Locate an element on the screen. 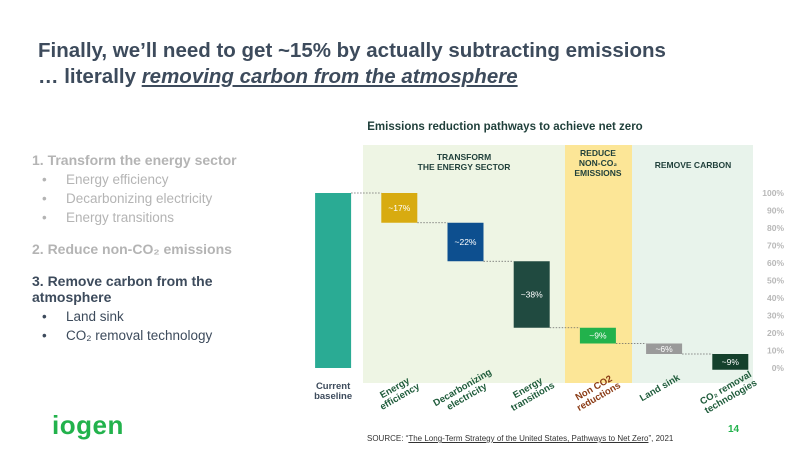  agenda-item: Decarbonizing electricity is located at coordinates (167, 198).